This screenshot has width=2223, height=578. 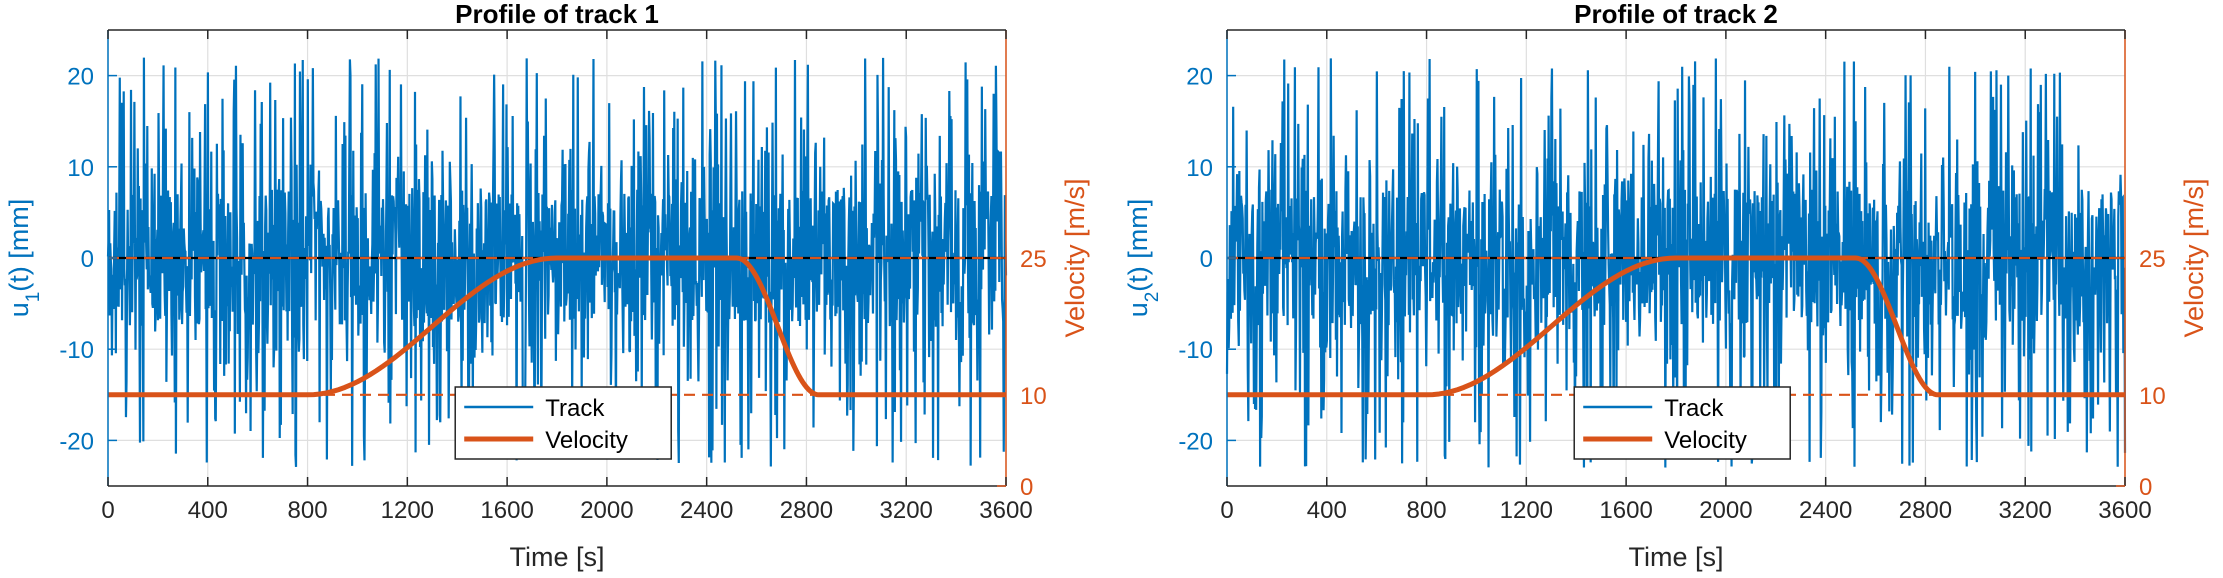 I want to click on y-left-label-subscript: 1, so click(x=33, y=297).